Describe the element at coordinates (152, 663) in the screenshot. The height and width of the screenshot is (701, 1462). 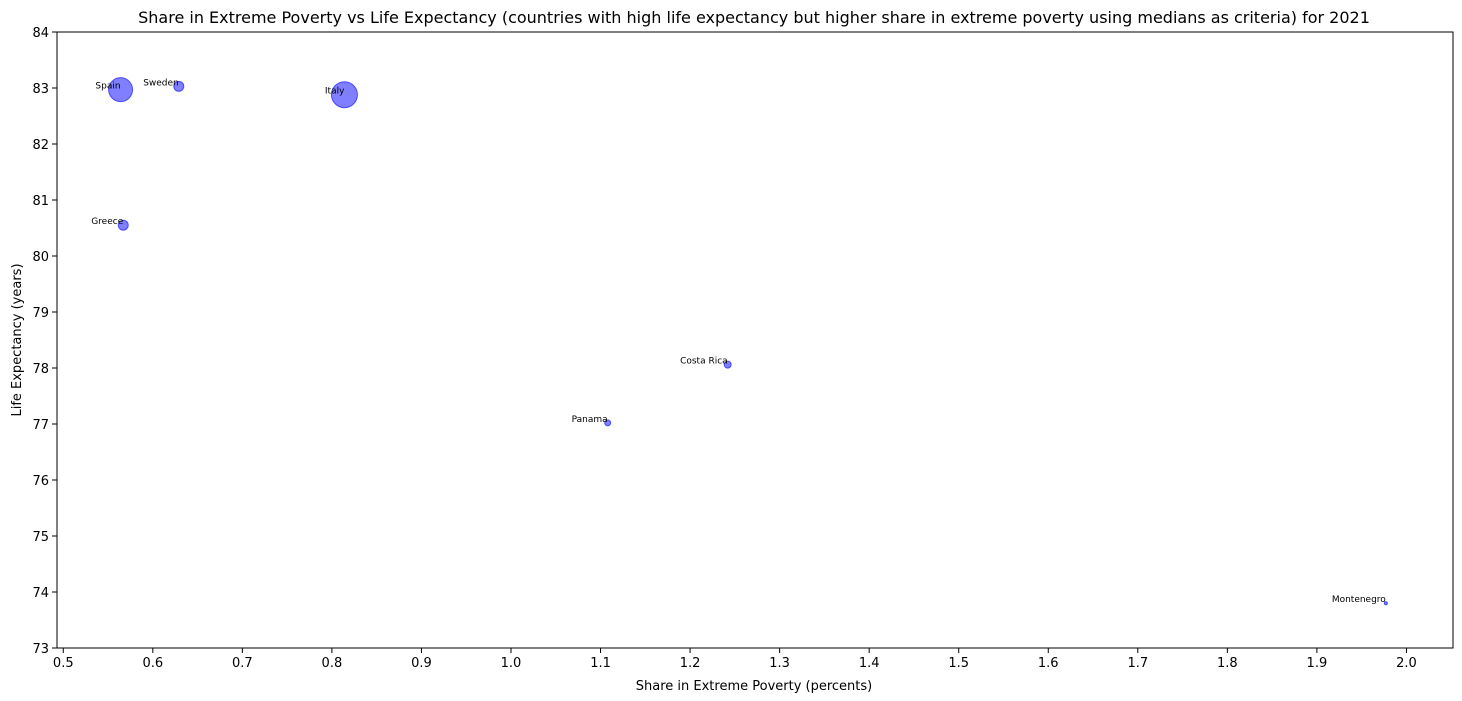
I see `x-tick-label: 0.6` at that location.